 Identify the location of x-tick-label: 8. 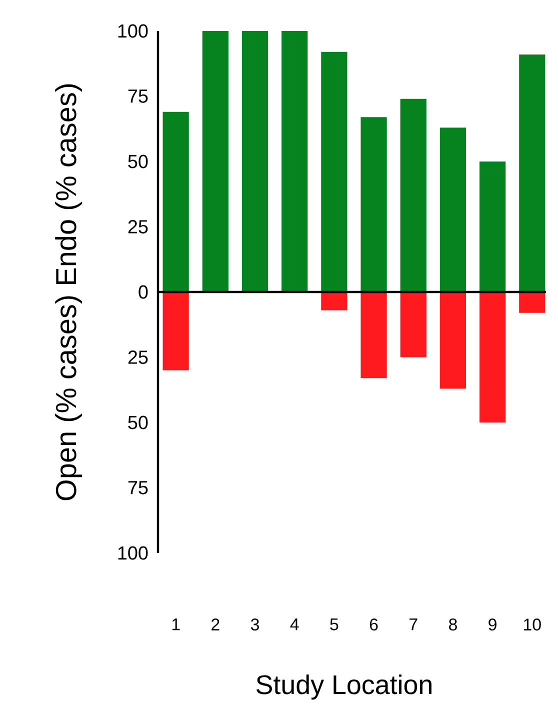
(452, 624).